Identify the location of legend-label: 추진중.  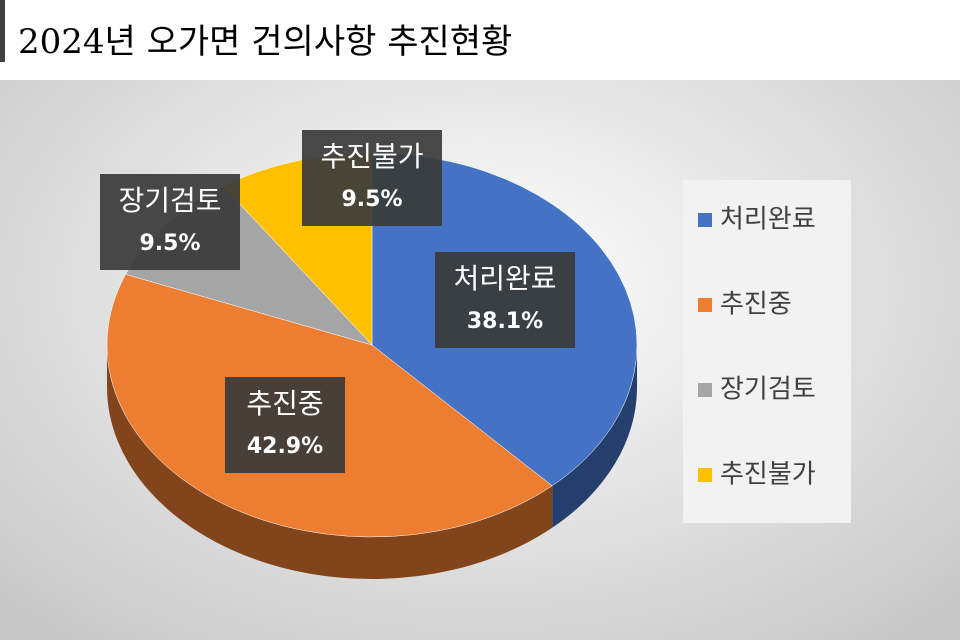
(756, 305).